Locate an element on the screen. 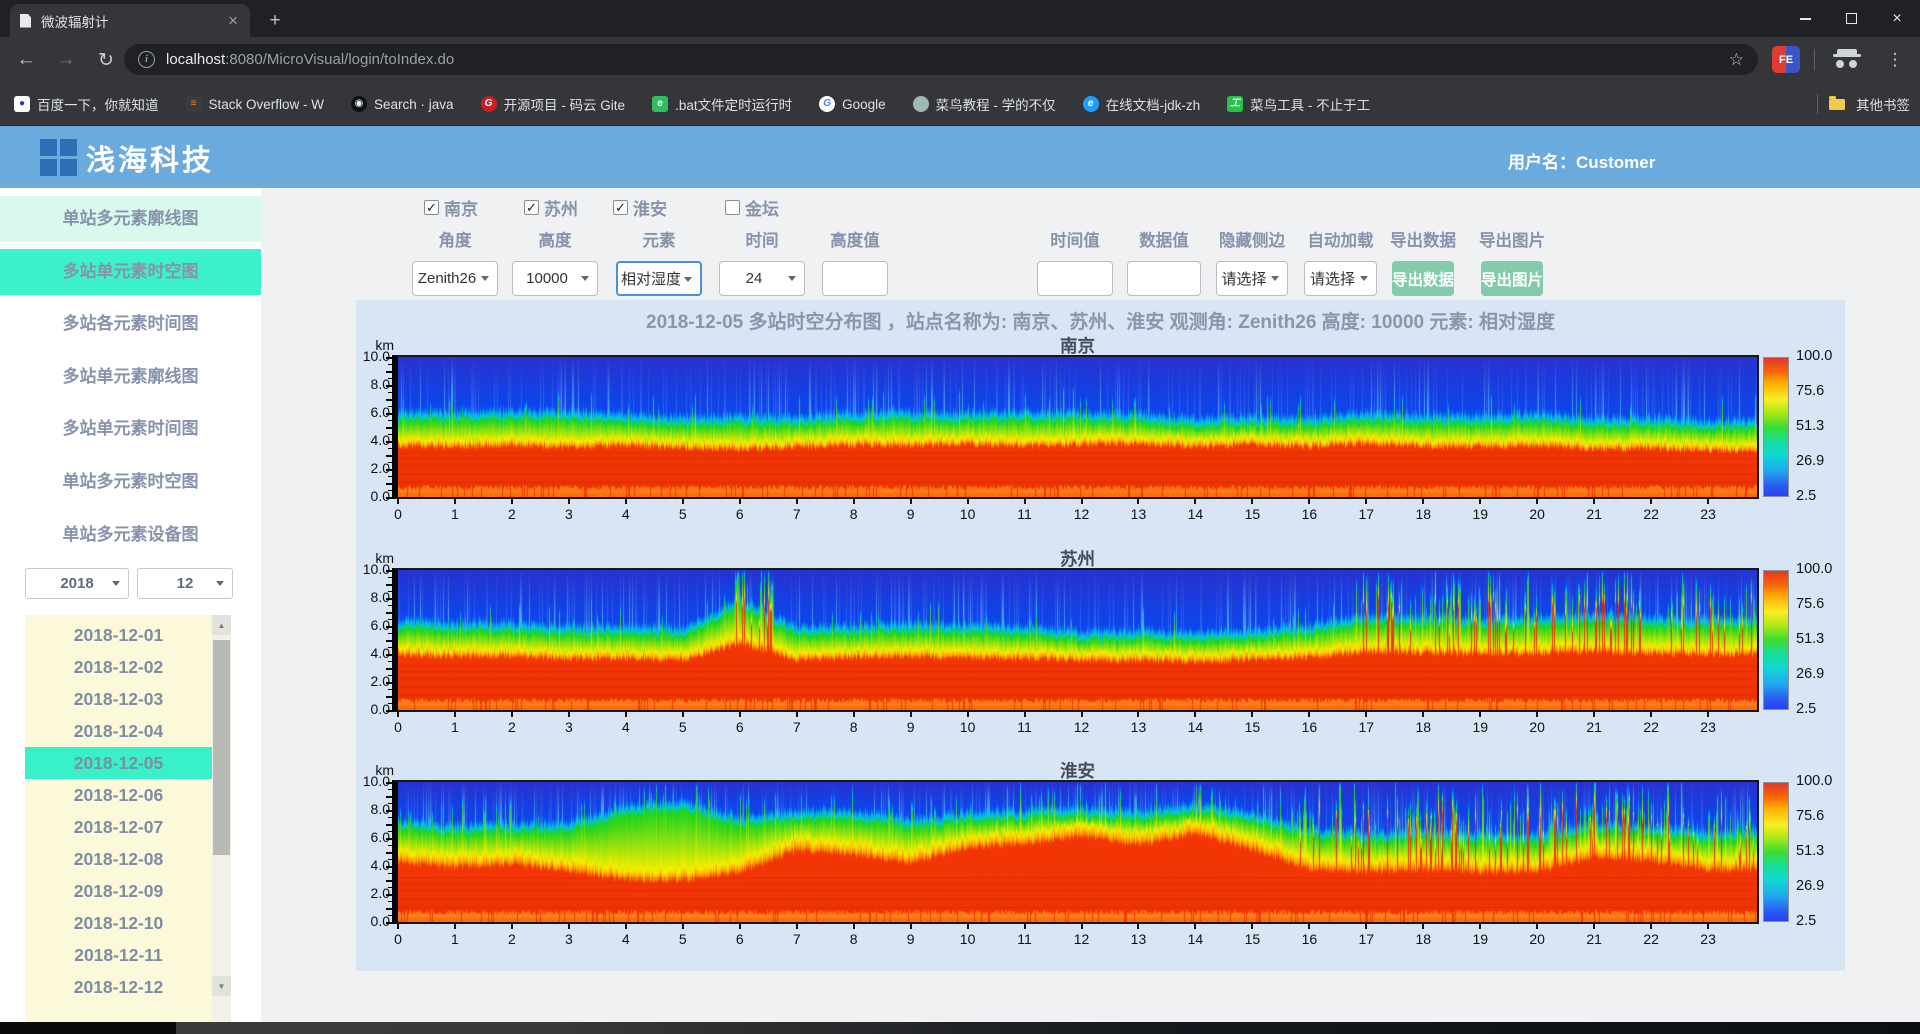 The height and width of the screenshot is (1034, 1920). angle-select: Zenith26 is located at coordinates (455, 278).